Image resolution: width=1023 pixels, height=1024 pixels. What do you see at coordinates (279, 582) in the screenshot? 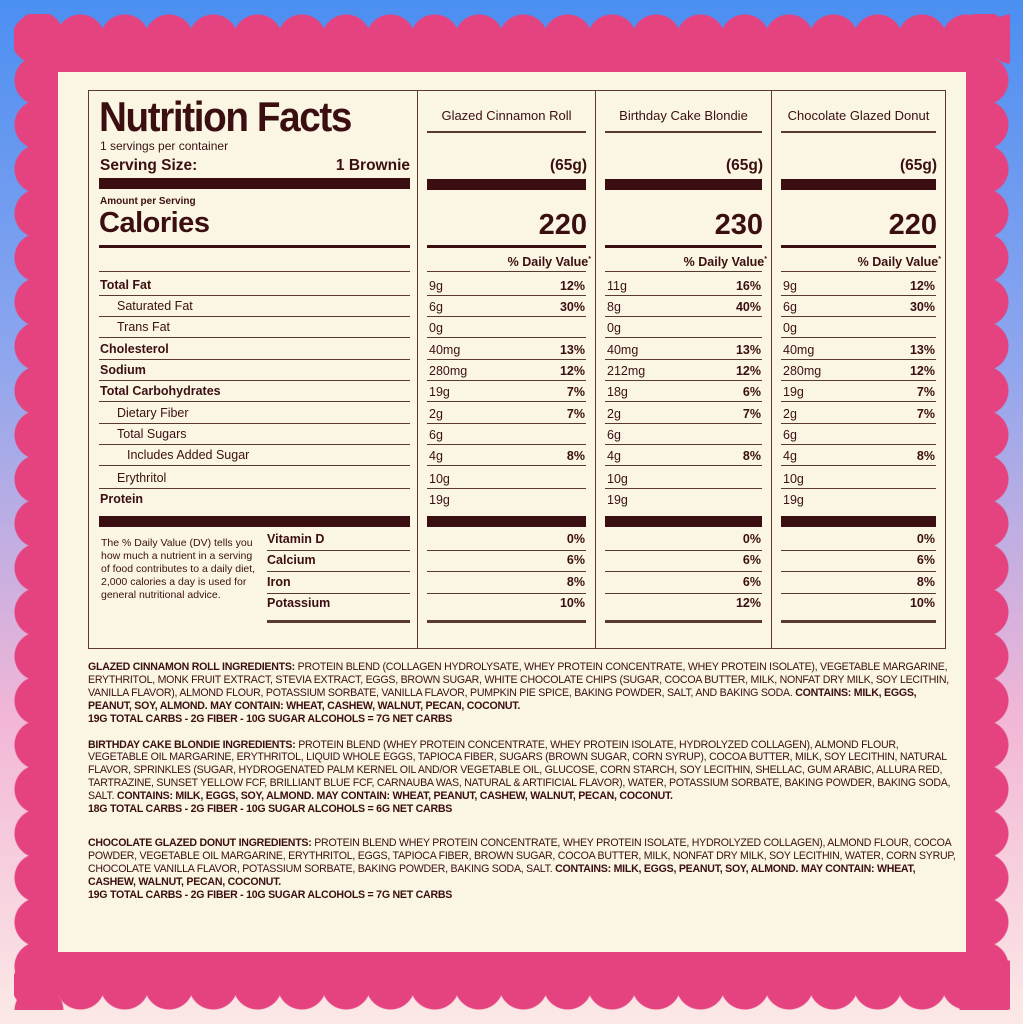
I see `vitamin-label: Iron` at bounding box center [279, 582].